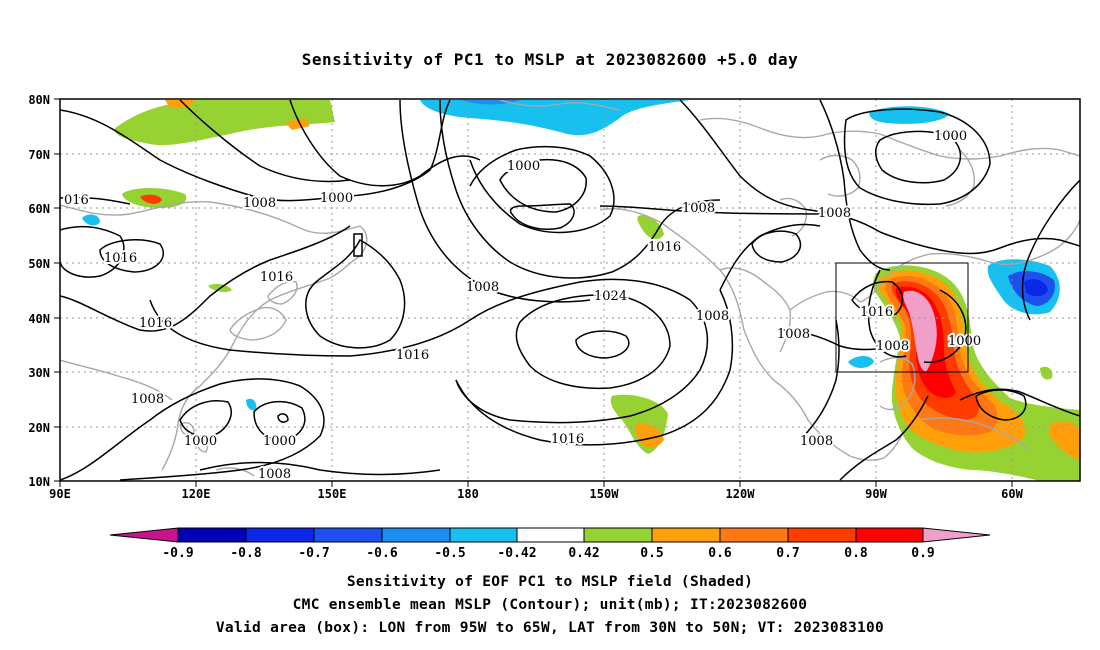  What do you see at coordinates (651, 553) in the screenshot?
I see `colorbar-label: 0.5` at bounding box center [651, 553].